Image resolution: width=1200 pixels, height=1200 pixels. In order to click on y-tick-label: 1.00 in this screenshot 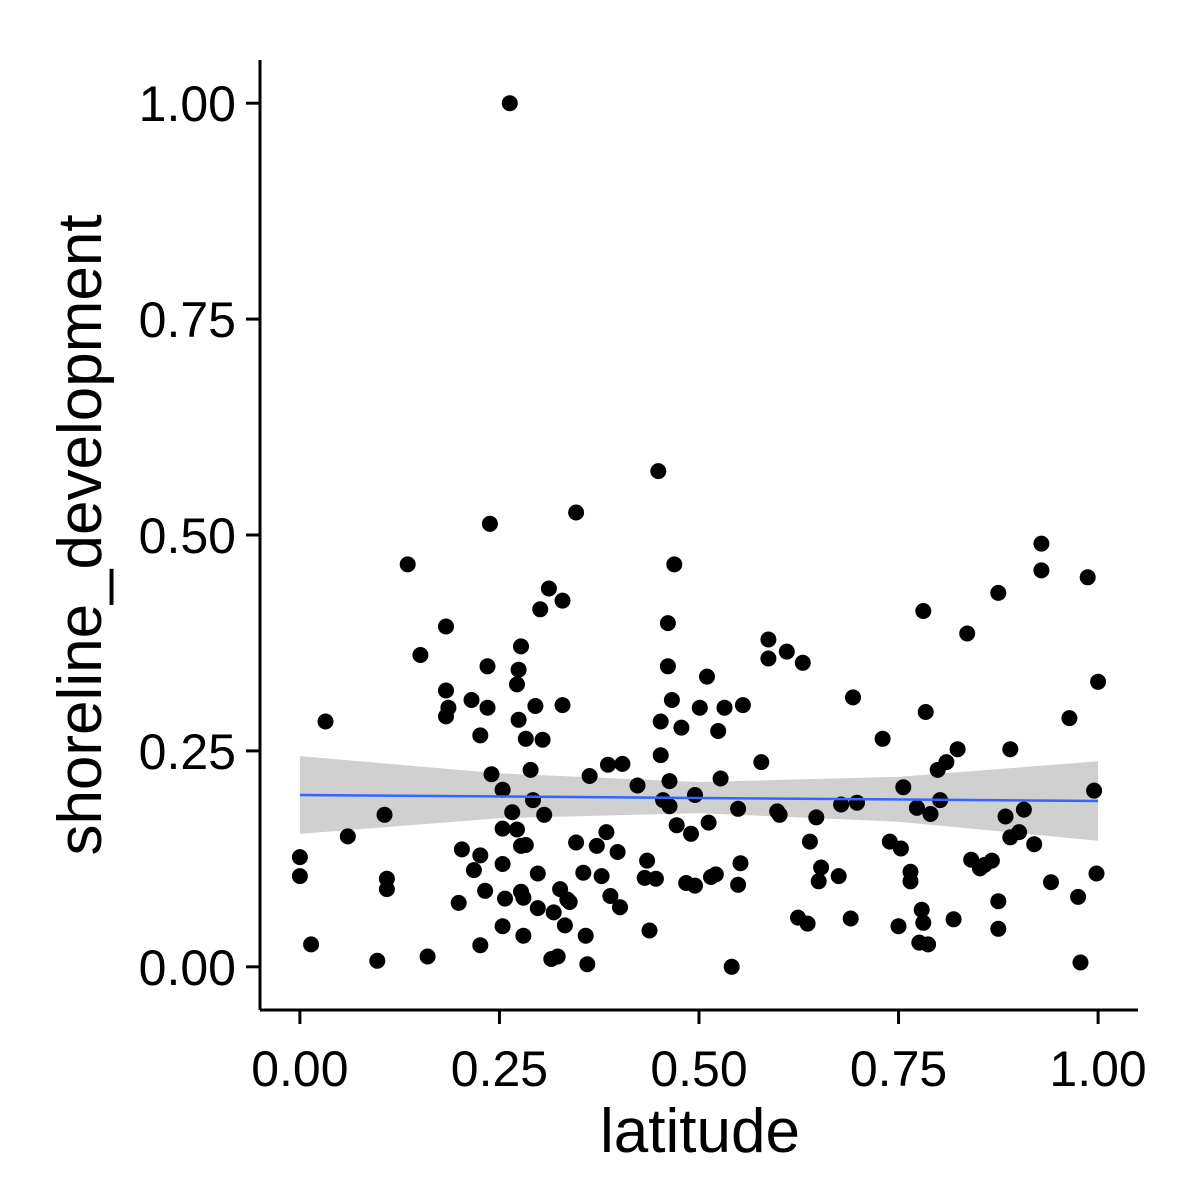, I will do `click(187, 104)`.